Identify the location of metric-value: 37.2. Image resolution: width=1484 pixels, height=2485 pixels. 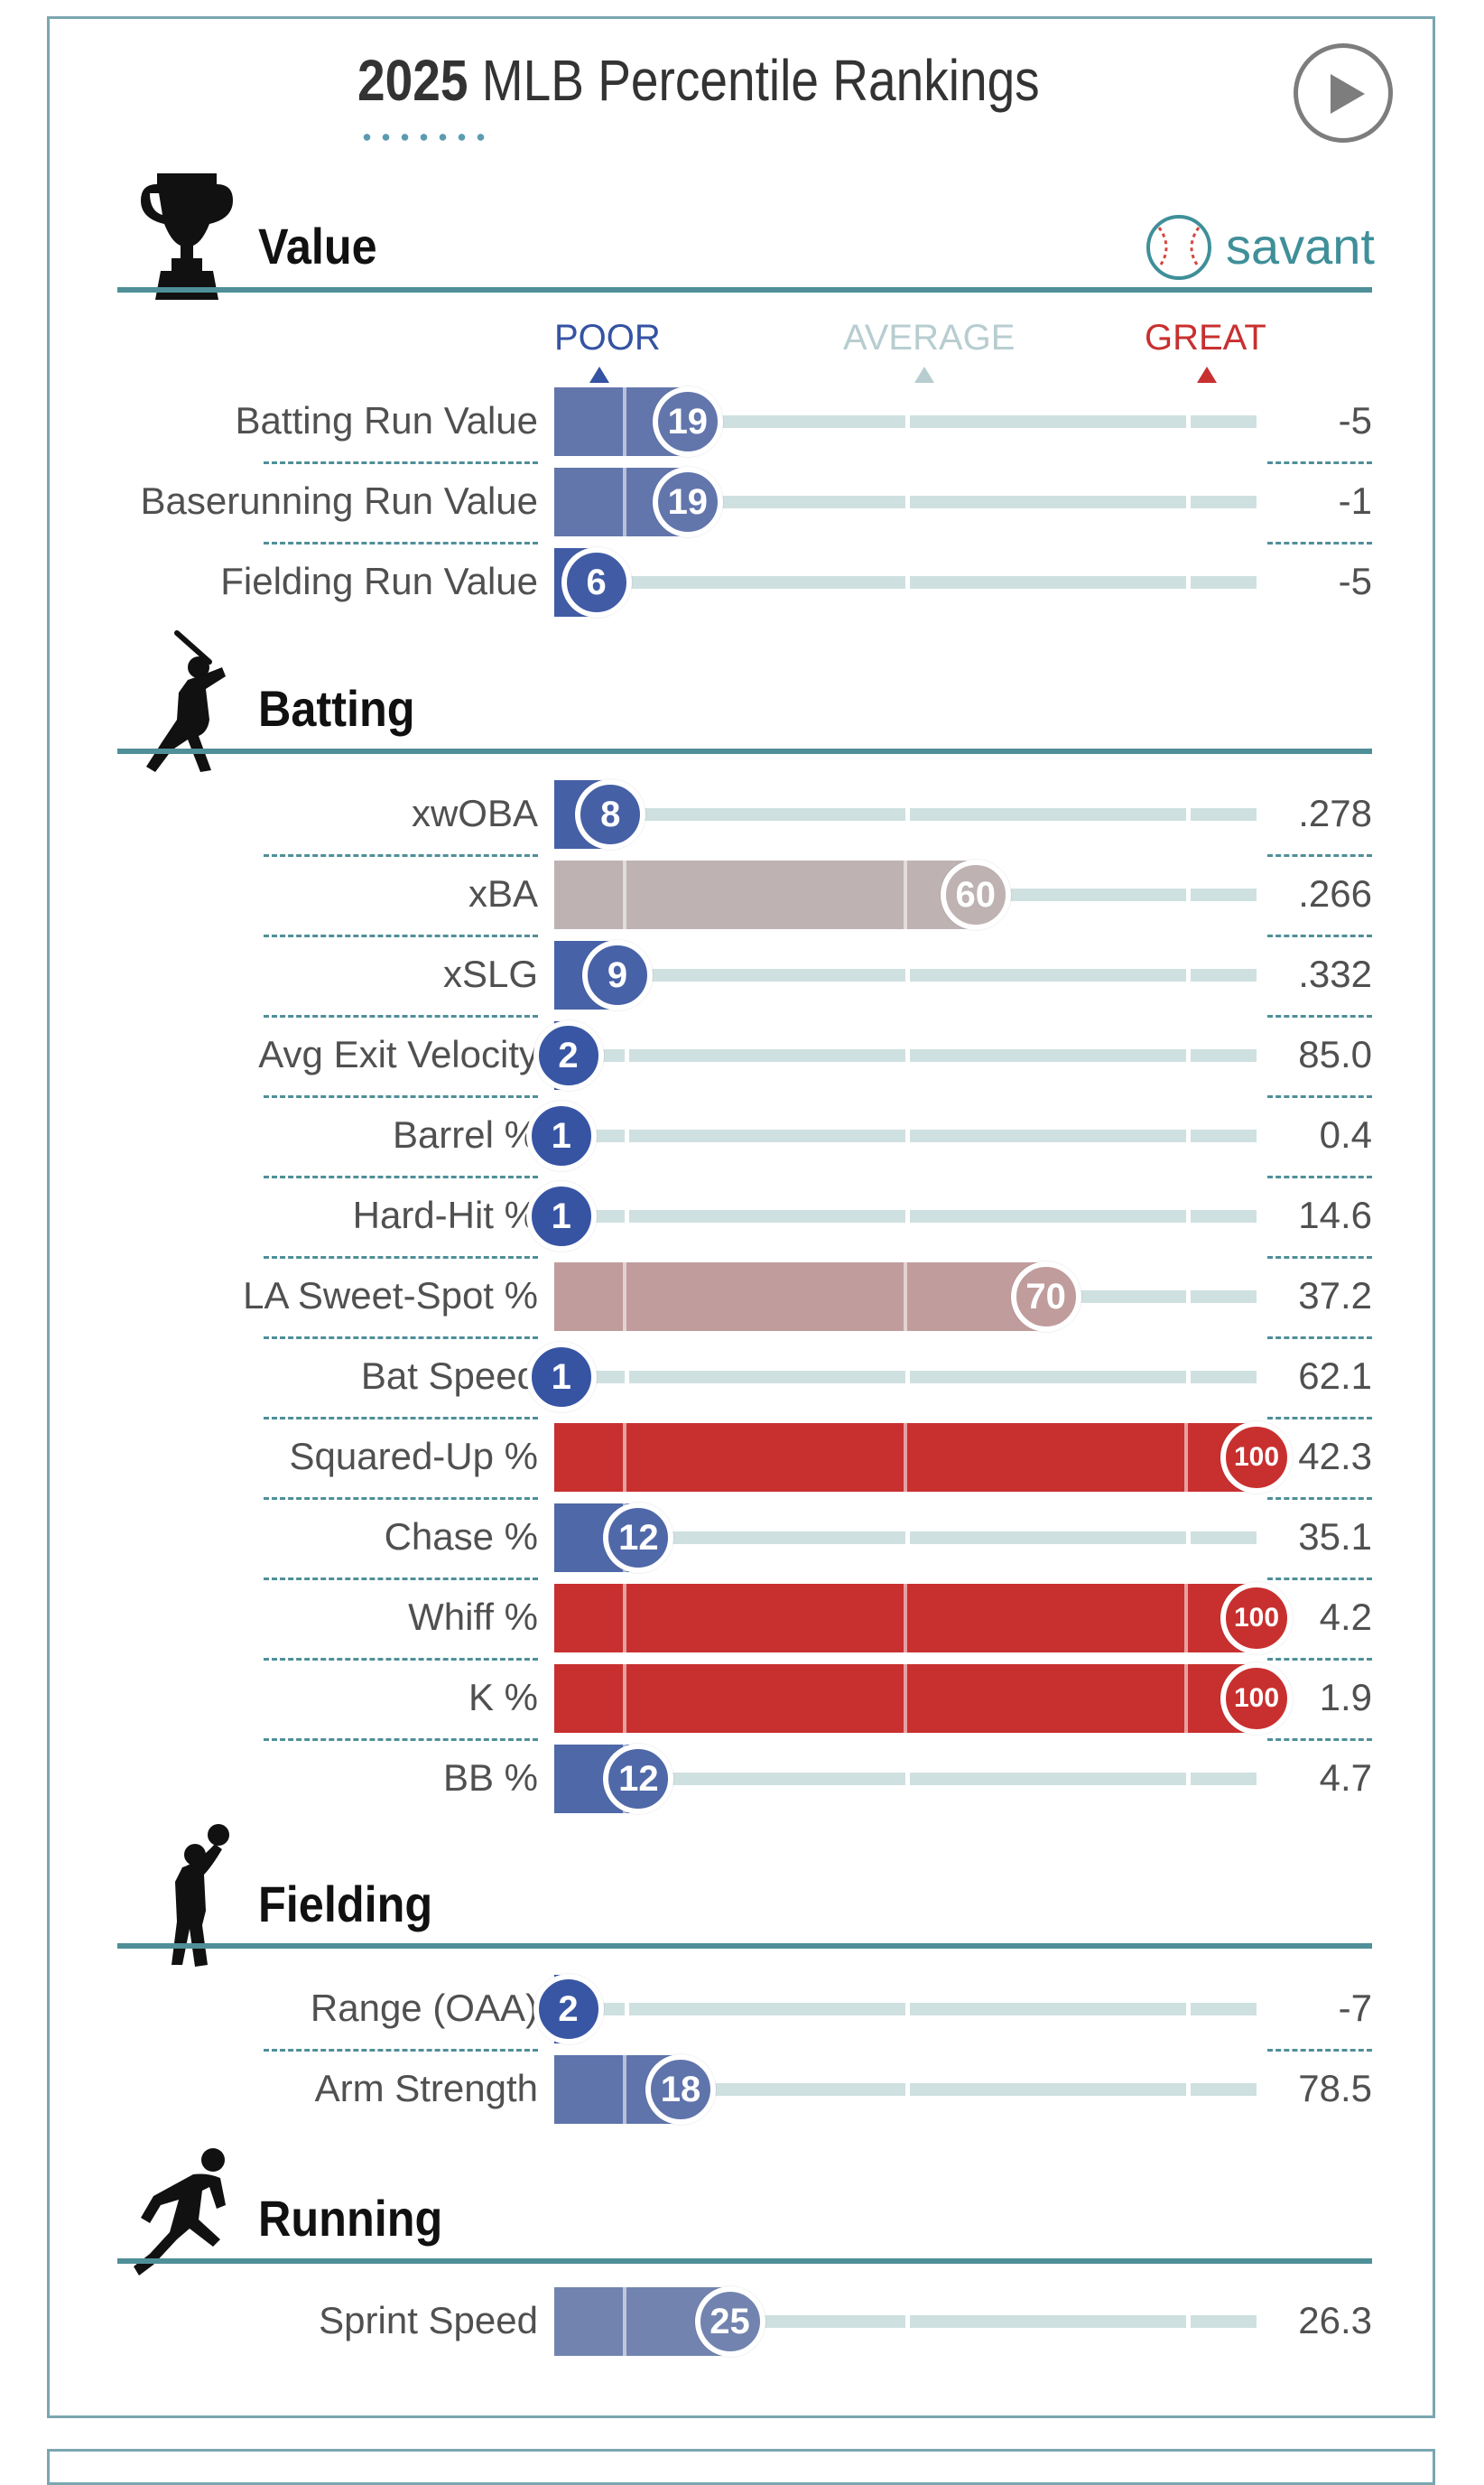
(1335, 1295).